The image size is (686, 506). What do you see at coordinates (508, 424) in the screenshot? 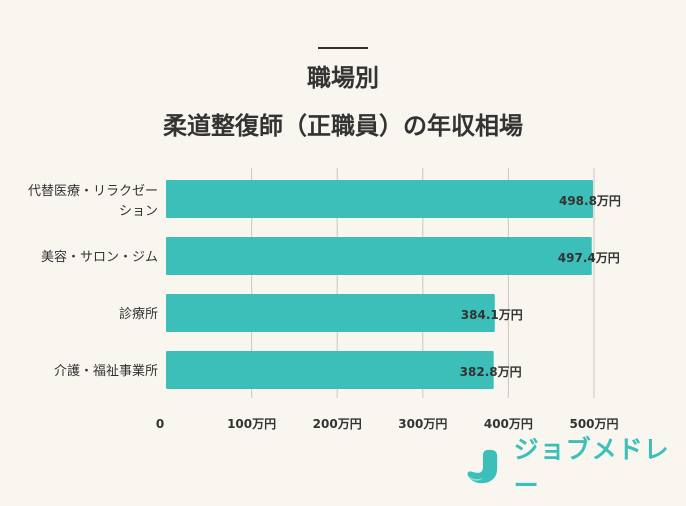
I see `x-tick-label: 400万円` at bounding box center [508, 424].